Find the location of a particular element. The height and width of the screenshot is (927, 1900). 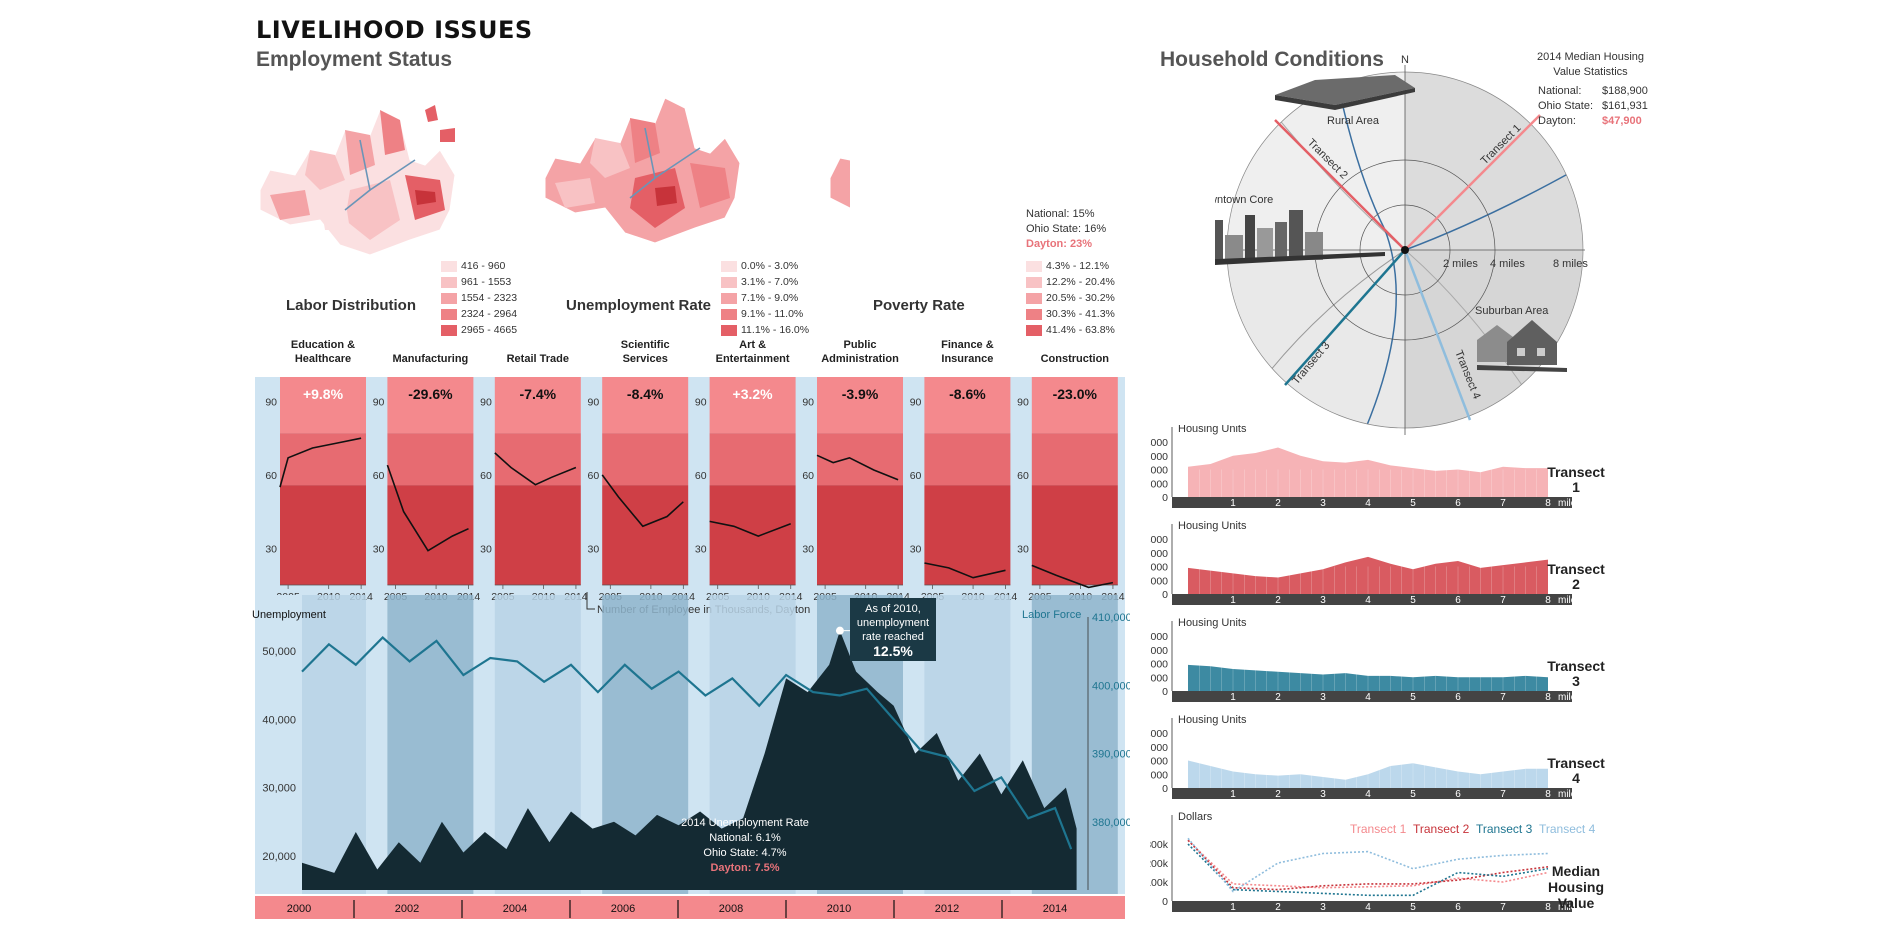

median-title-3: Value is located at coordinates (1576, 903).